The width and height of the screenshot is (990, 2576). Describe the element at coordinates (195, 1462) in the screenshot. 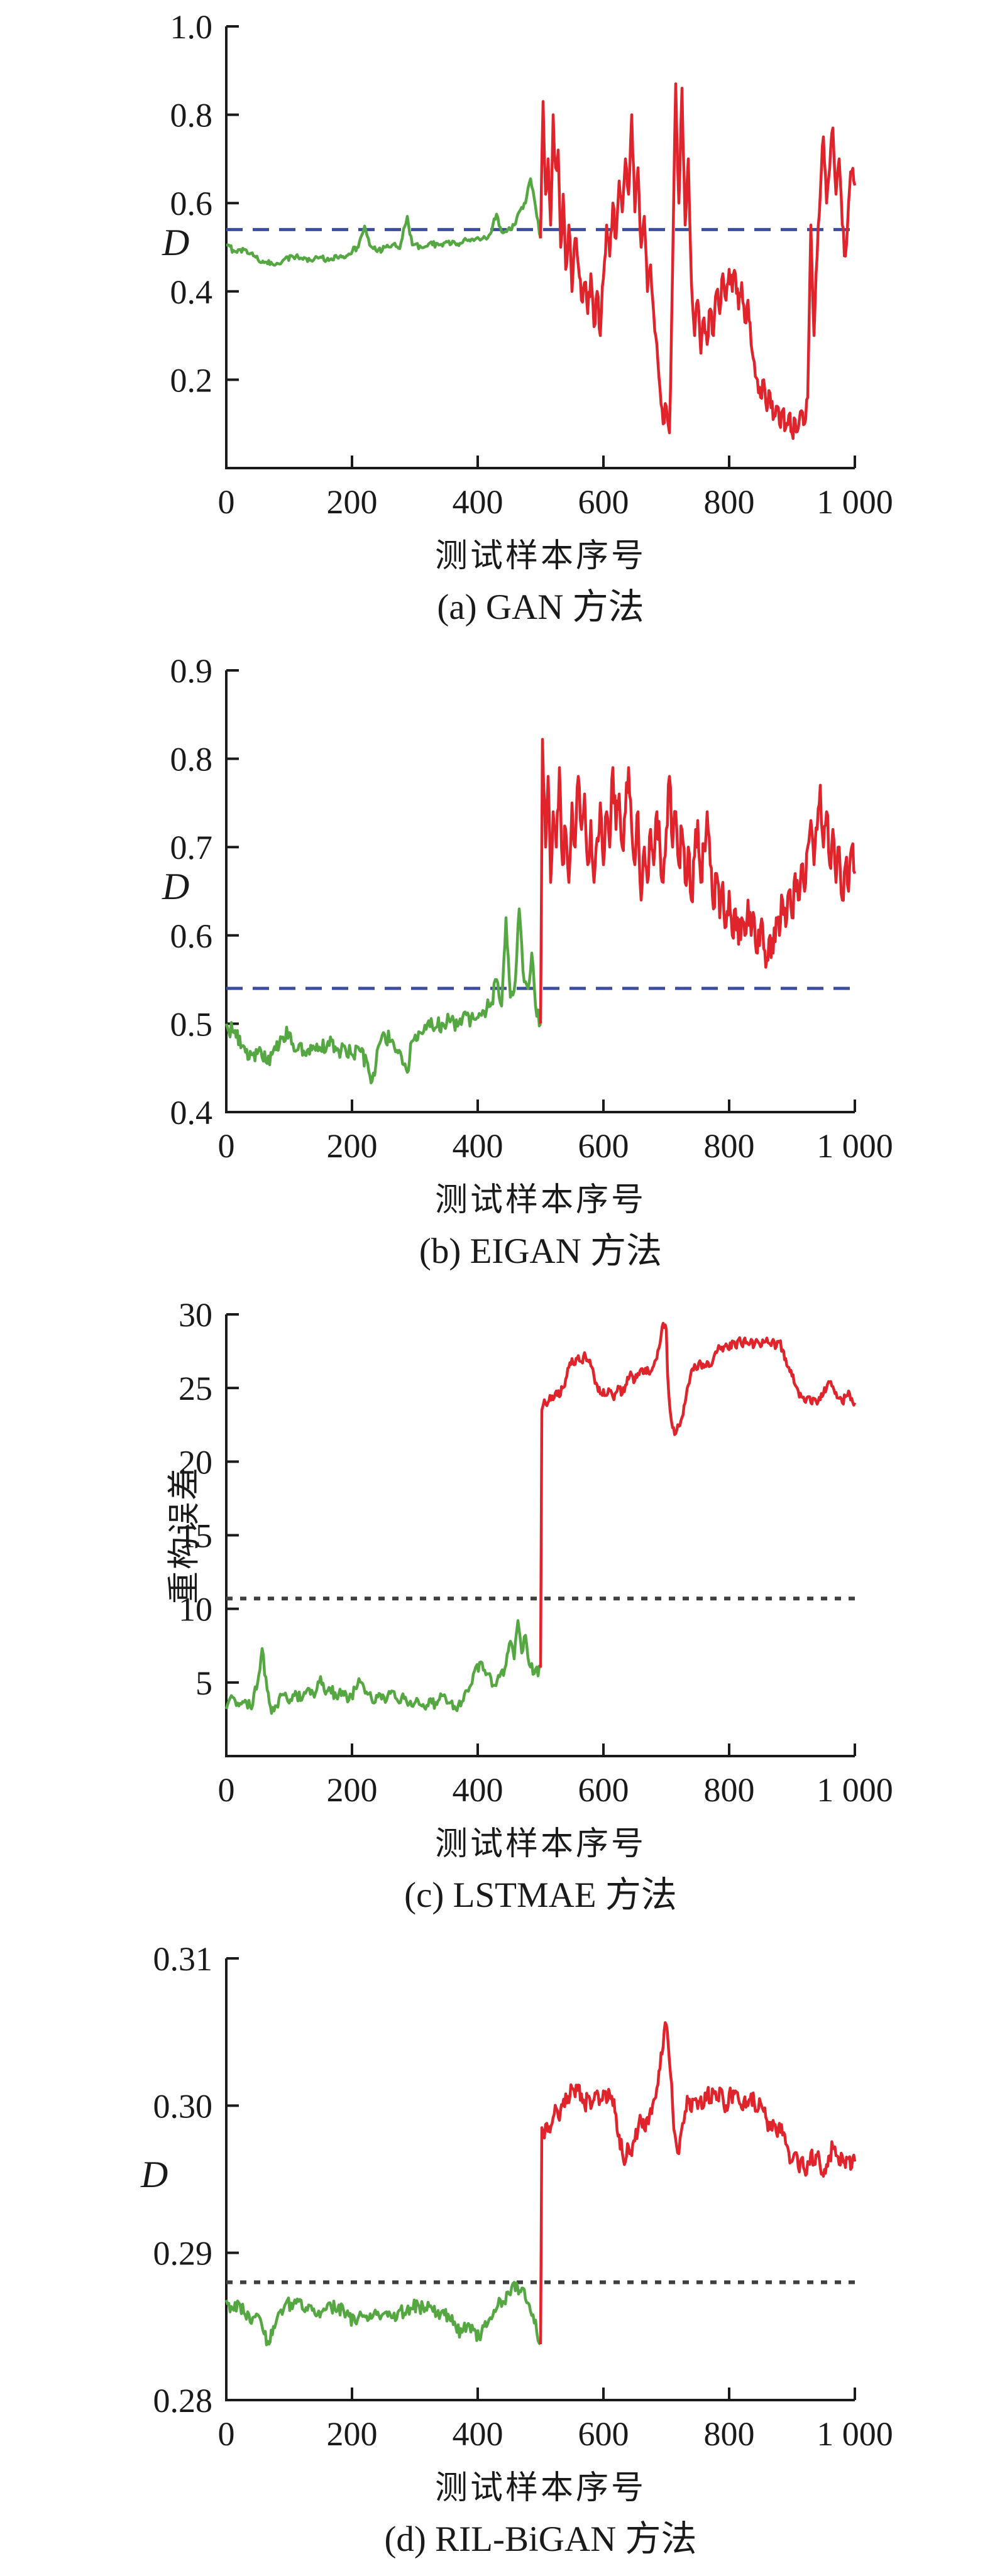

I see `y-tick-label: 20` at that location.